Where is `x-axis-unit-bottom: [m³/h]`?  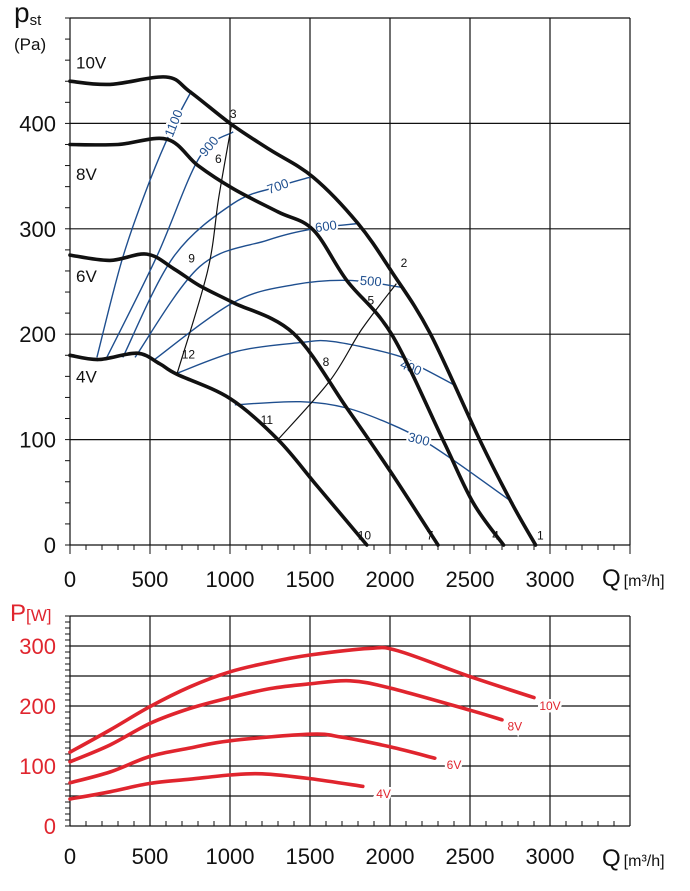
x-axis-unit-bottom: [m³/h] is located at coordinates (644, 861).